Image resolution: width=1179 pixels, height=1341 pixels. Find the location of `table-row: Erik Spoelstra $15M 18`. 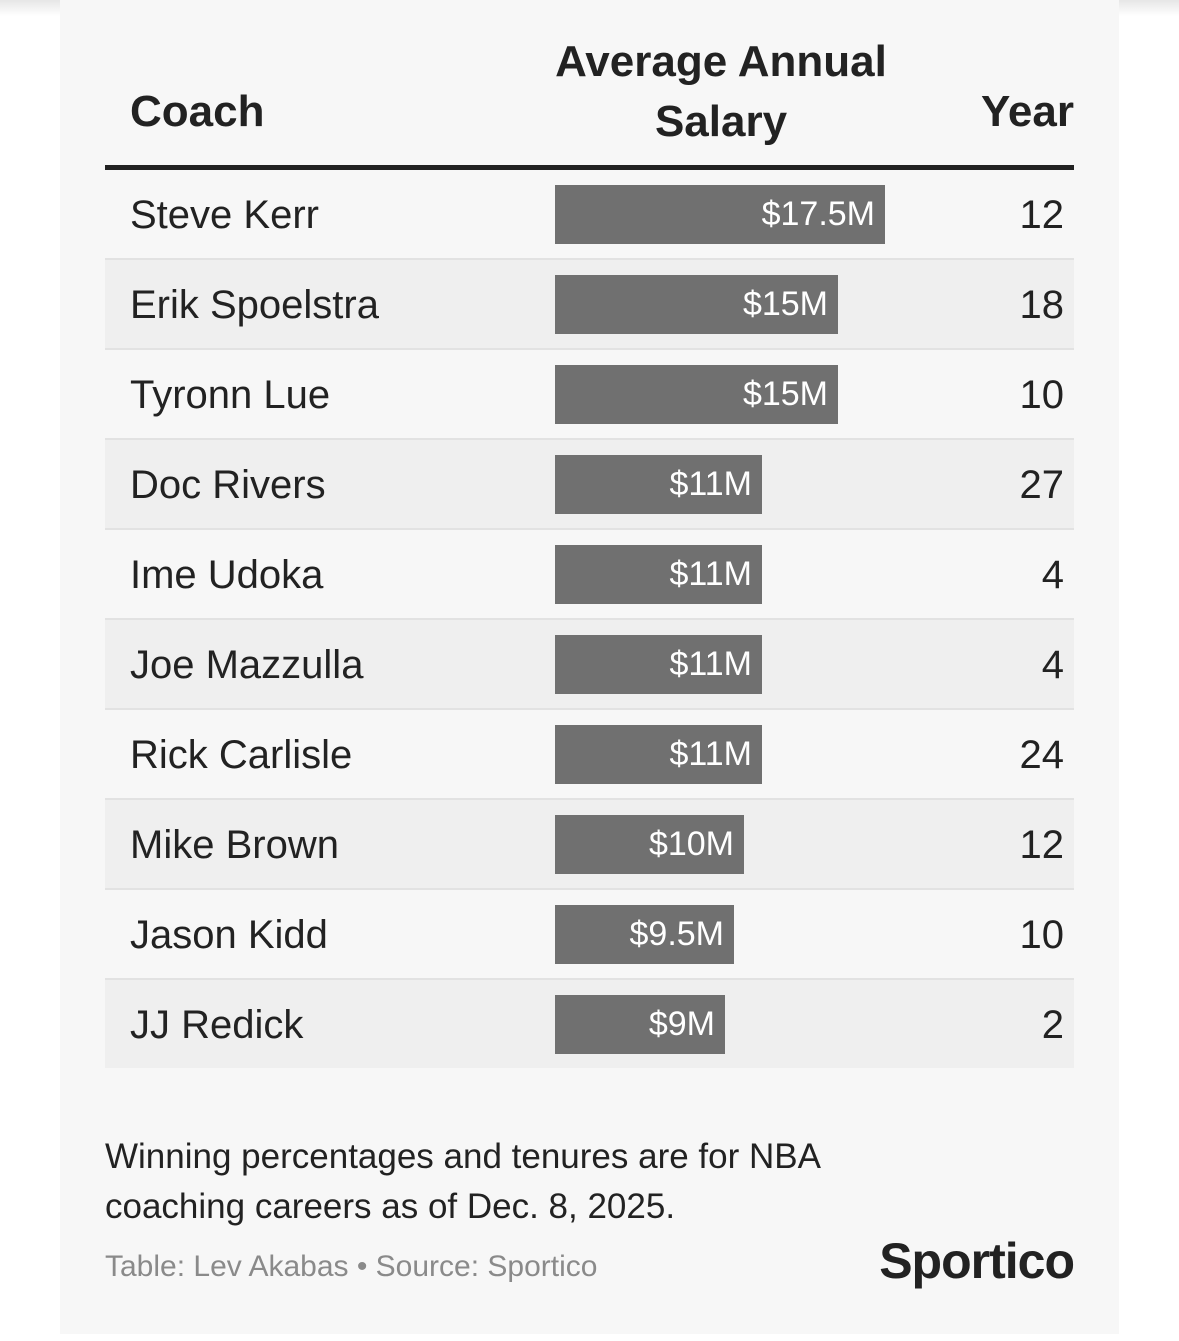

table-row: Erik Spoelstra $15M 18 is located at coordinates (589, 305).